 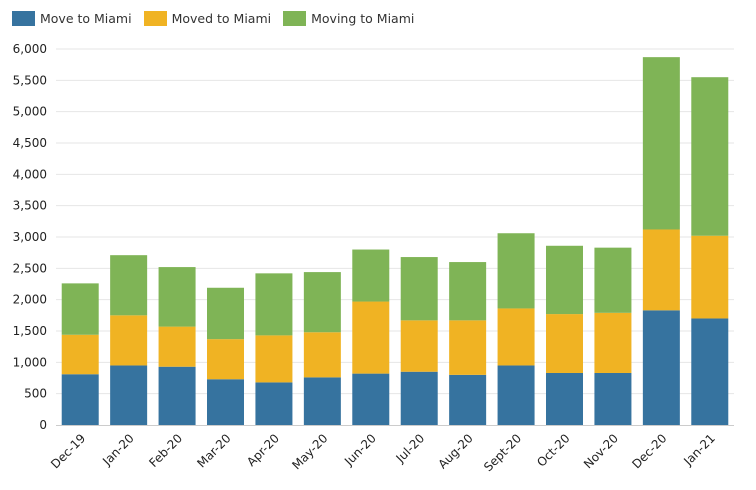 What do you see at coordinates (155, 18) in the screenshot?
I see `legend-swatch-moved` at bounding box center [155, 18].